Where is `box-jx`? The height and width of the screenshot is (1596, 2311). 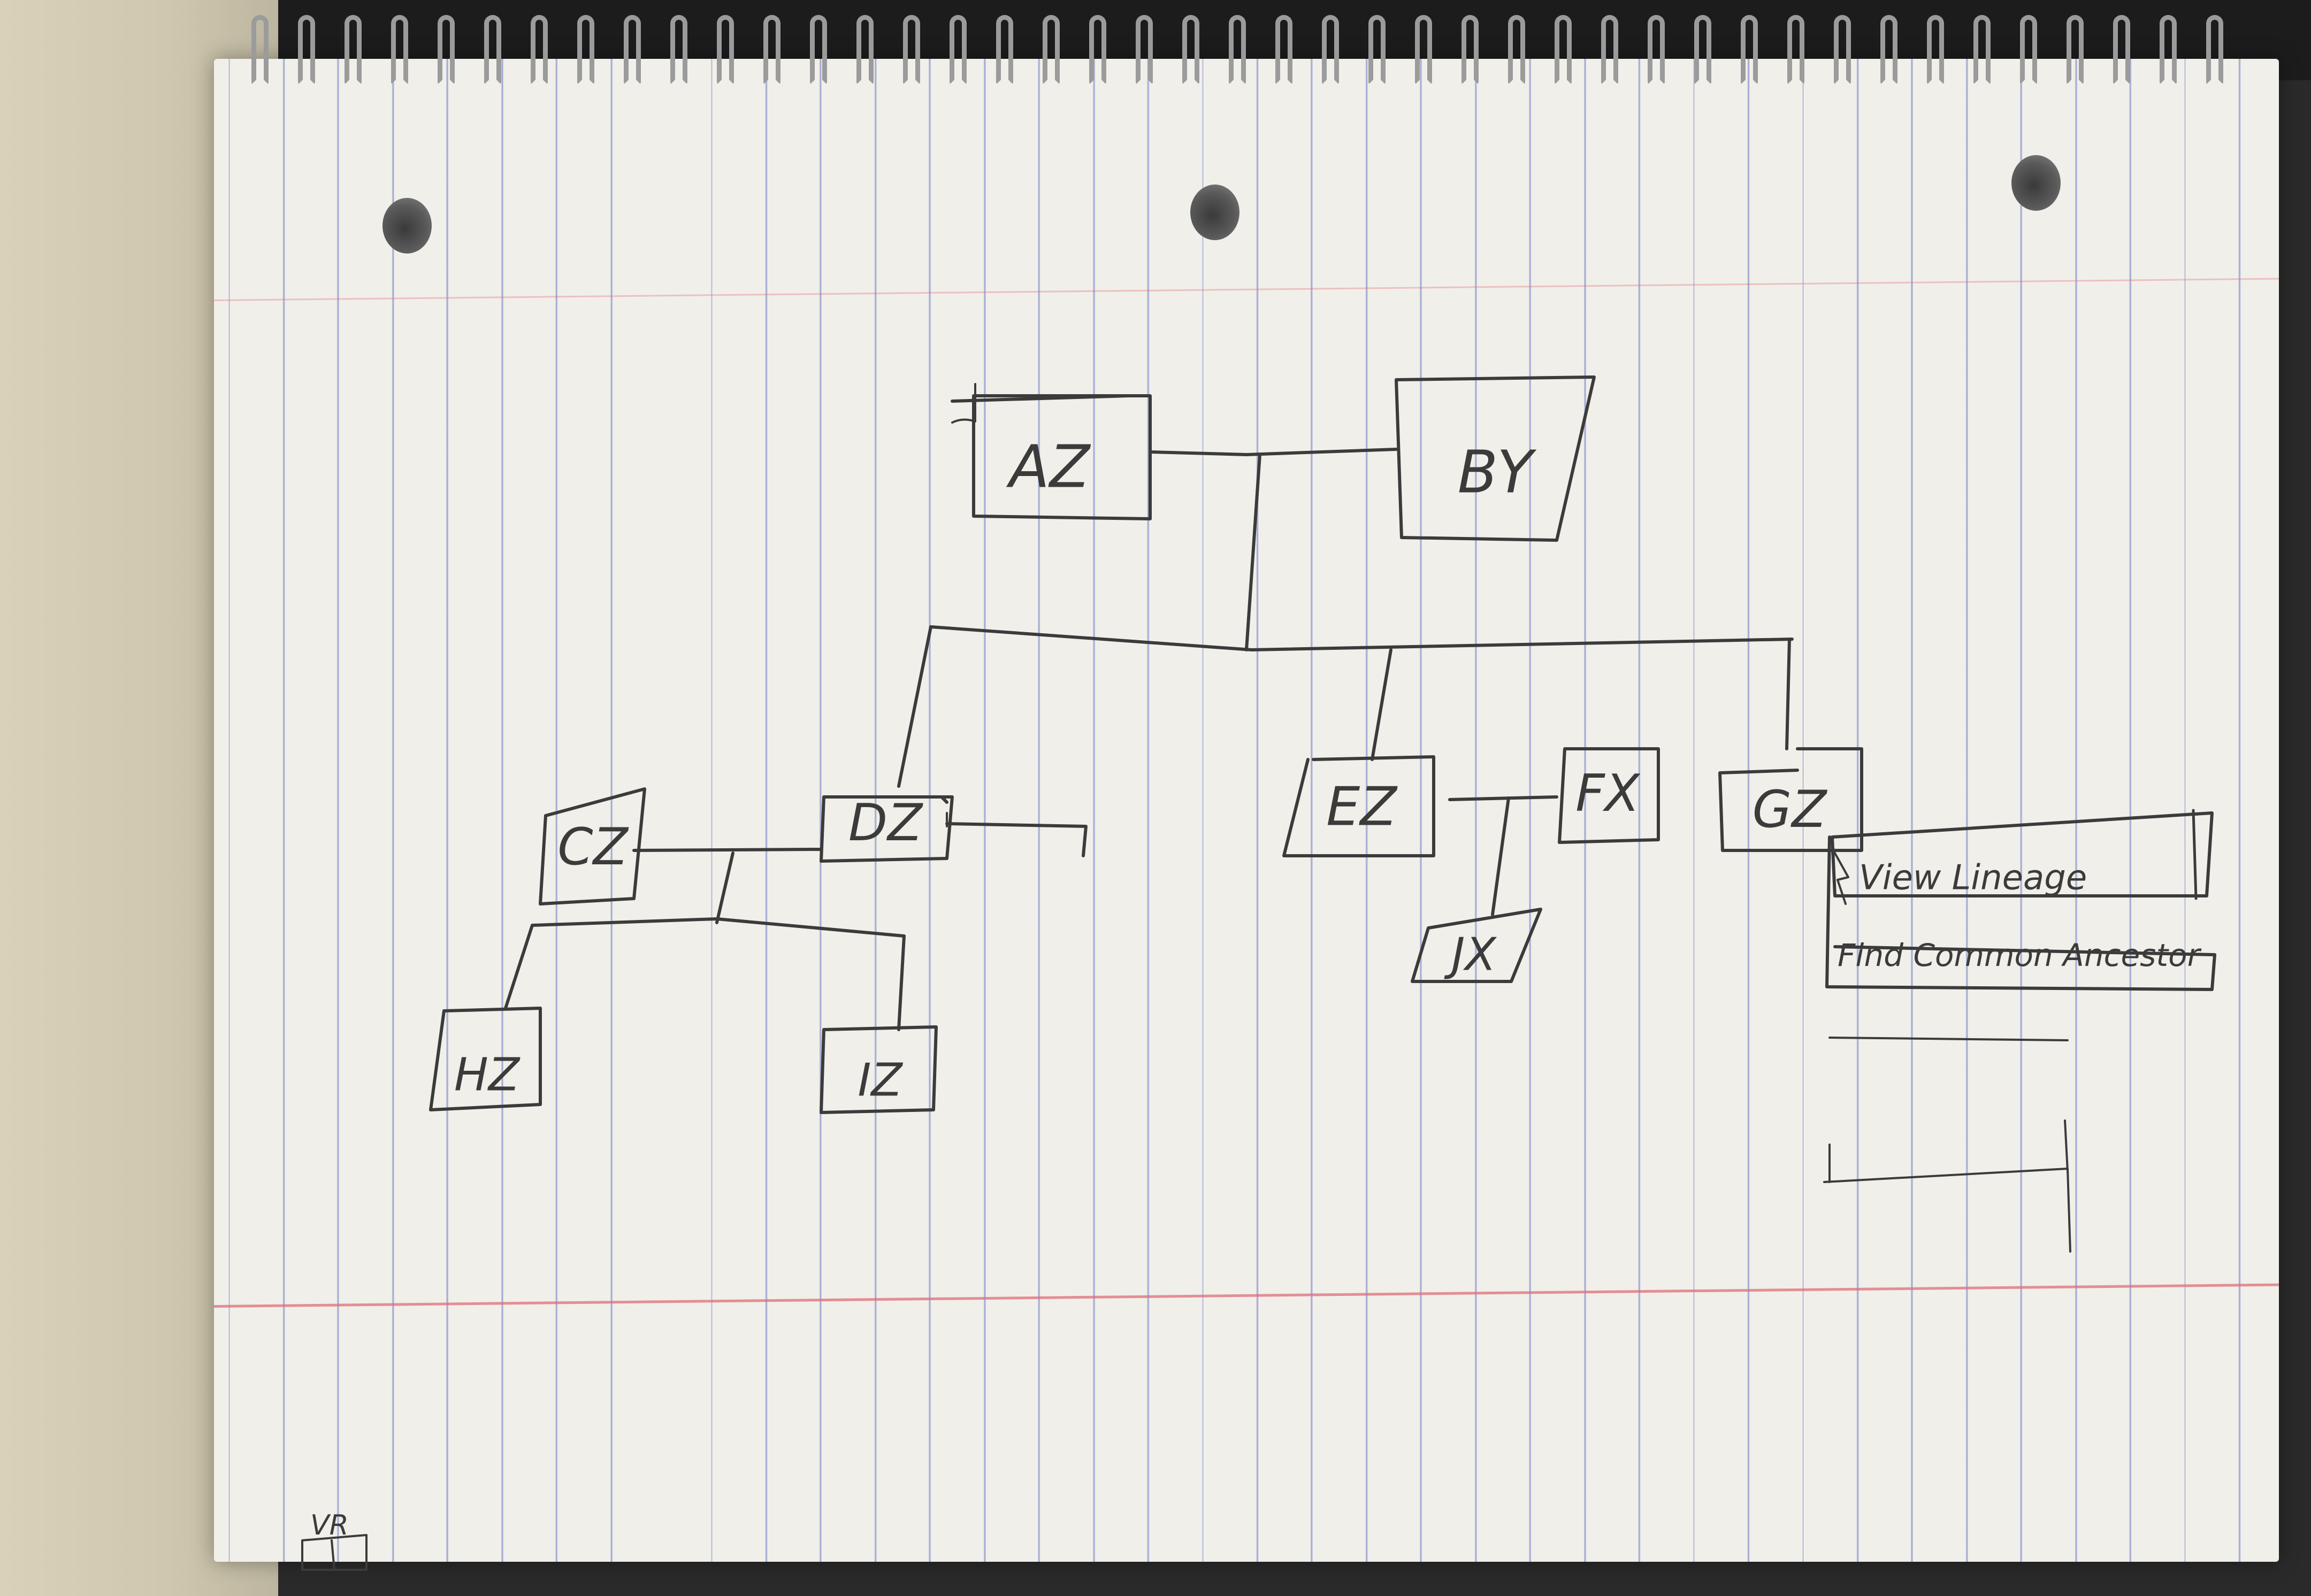
box-jx is located at coordinates (1476, 946).